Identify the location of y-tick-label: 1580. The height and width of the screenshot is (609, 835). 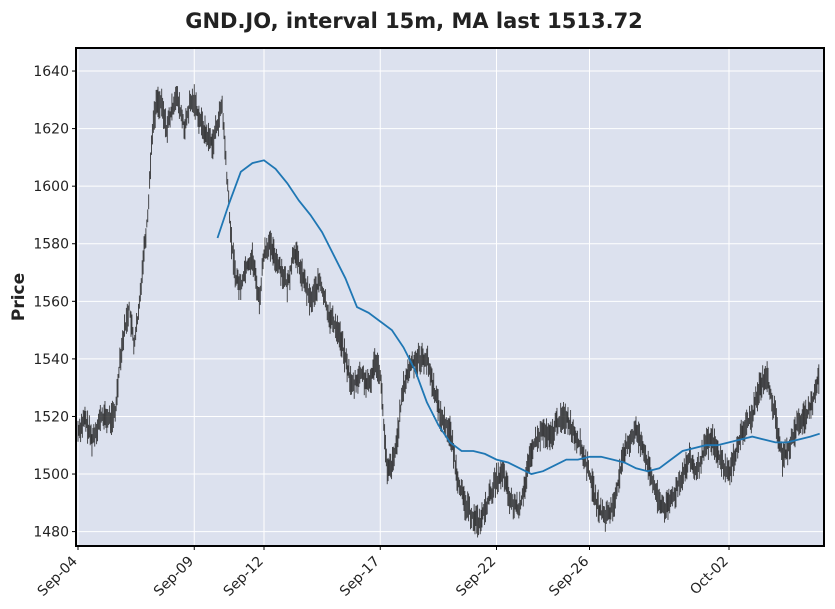
(51, 245).